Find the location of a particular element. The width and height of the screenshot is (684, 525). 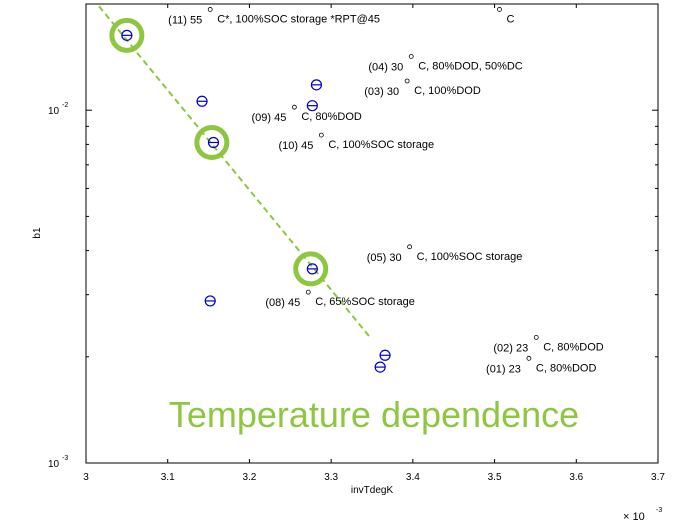

y-tick-label-exponent: -3 is located at coordinates (65, 458).